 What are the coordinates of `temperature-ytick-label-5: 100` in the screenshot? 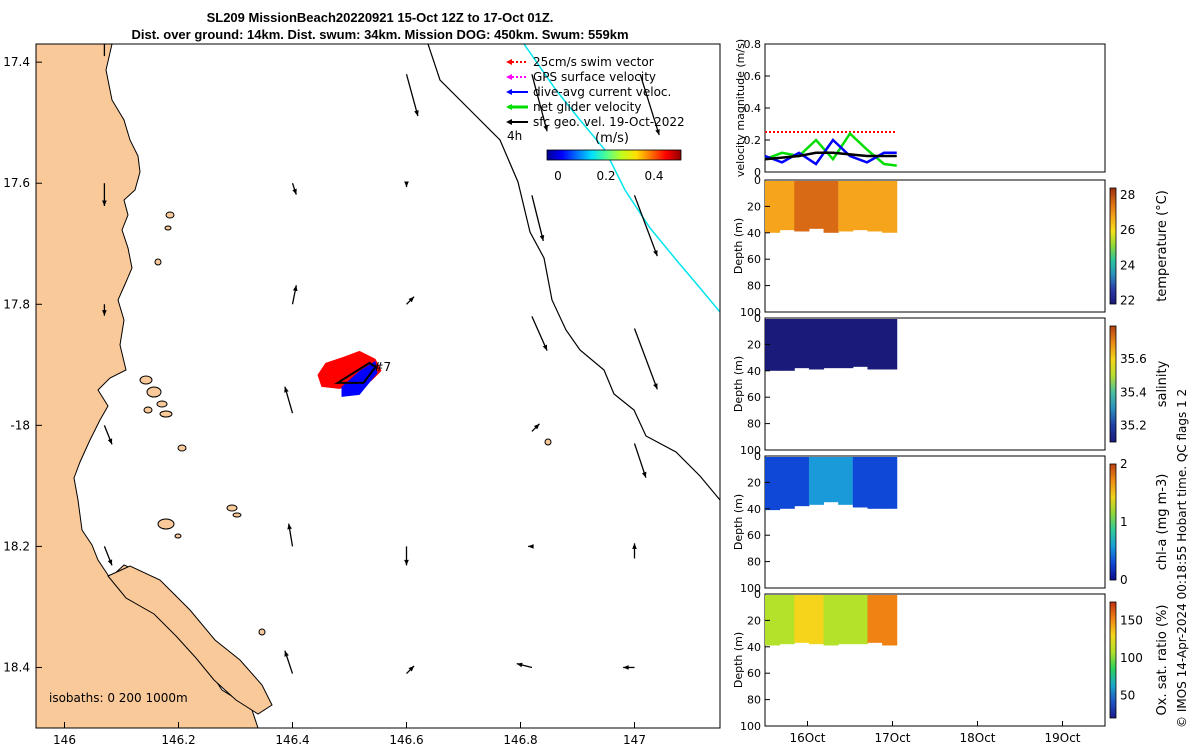 It's located at (750, 312).